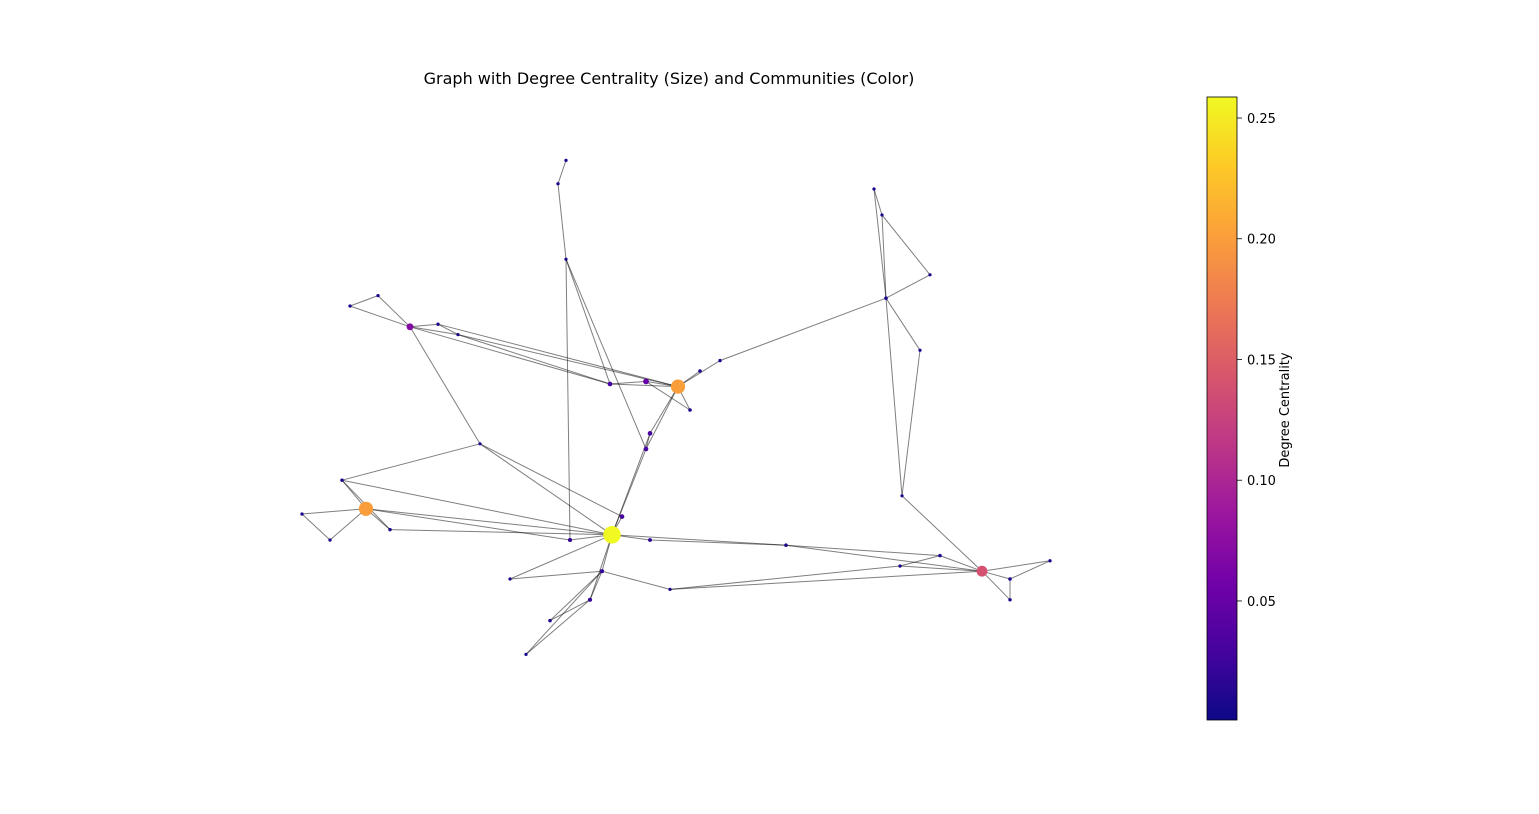 The image size is (1539, 814). Describe the element at coordinates (1261, 240) in the screenshot. I see `colorbar-tick-label: 0.20` at that location.